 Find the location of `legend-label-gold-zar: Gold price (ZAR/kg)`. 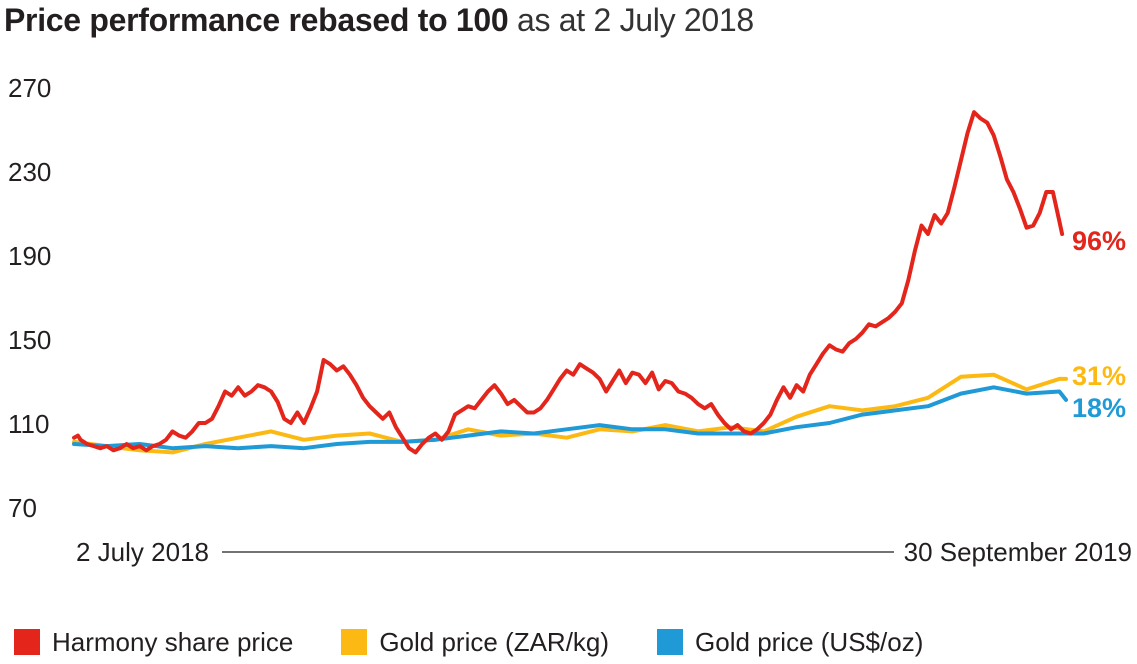

legend-label-gold-zar: Gold price (ZAR/kg) is located at coordinates (494, 641).